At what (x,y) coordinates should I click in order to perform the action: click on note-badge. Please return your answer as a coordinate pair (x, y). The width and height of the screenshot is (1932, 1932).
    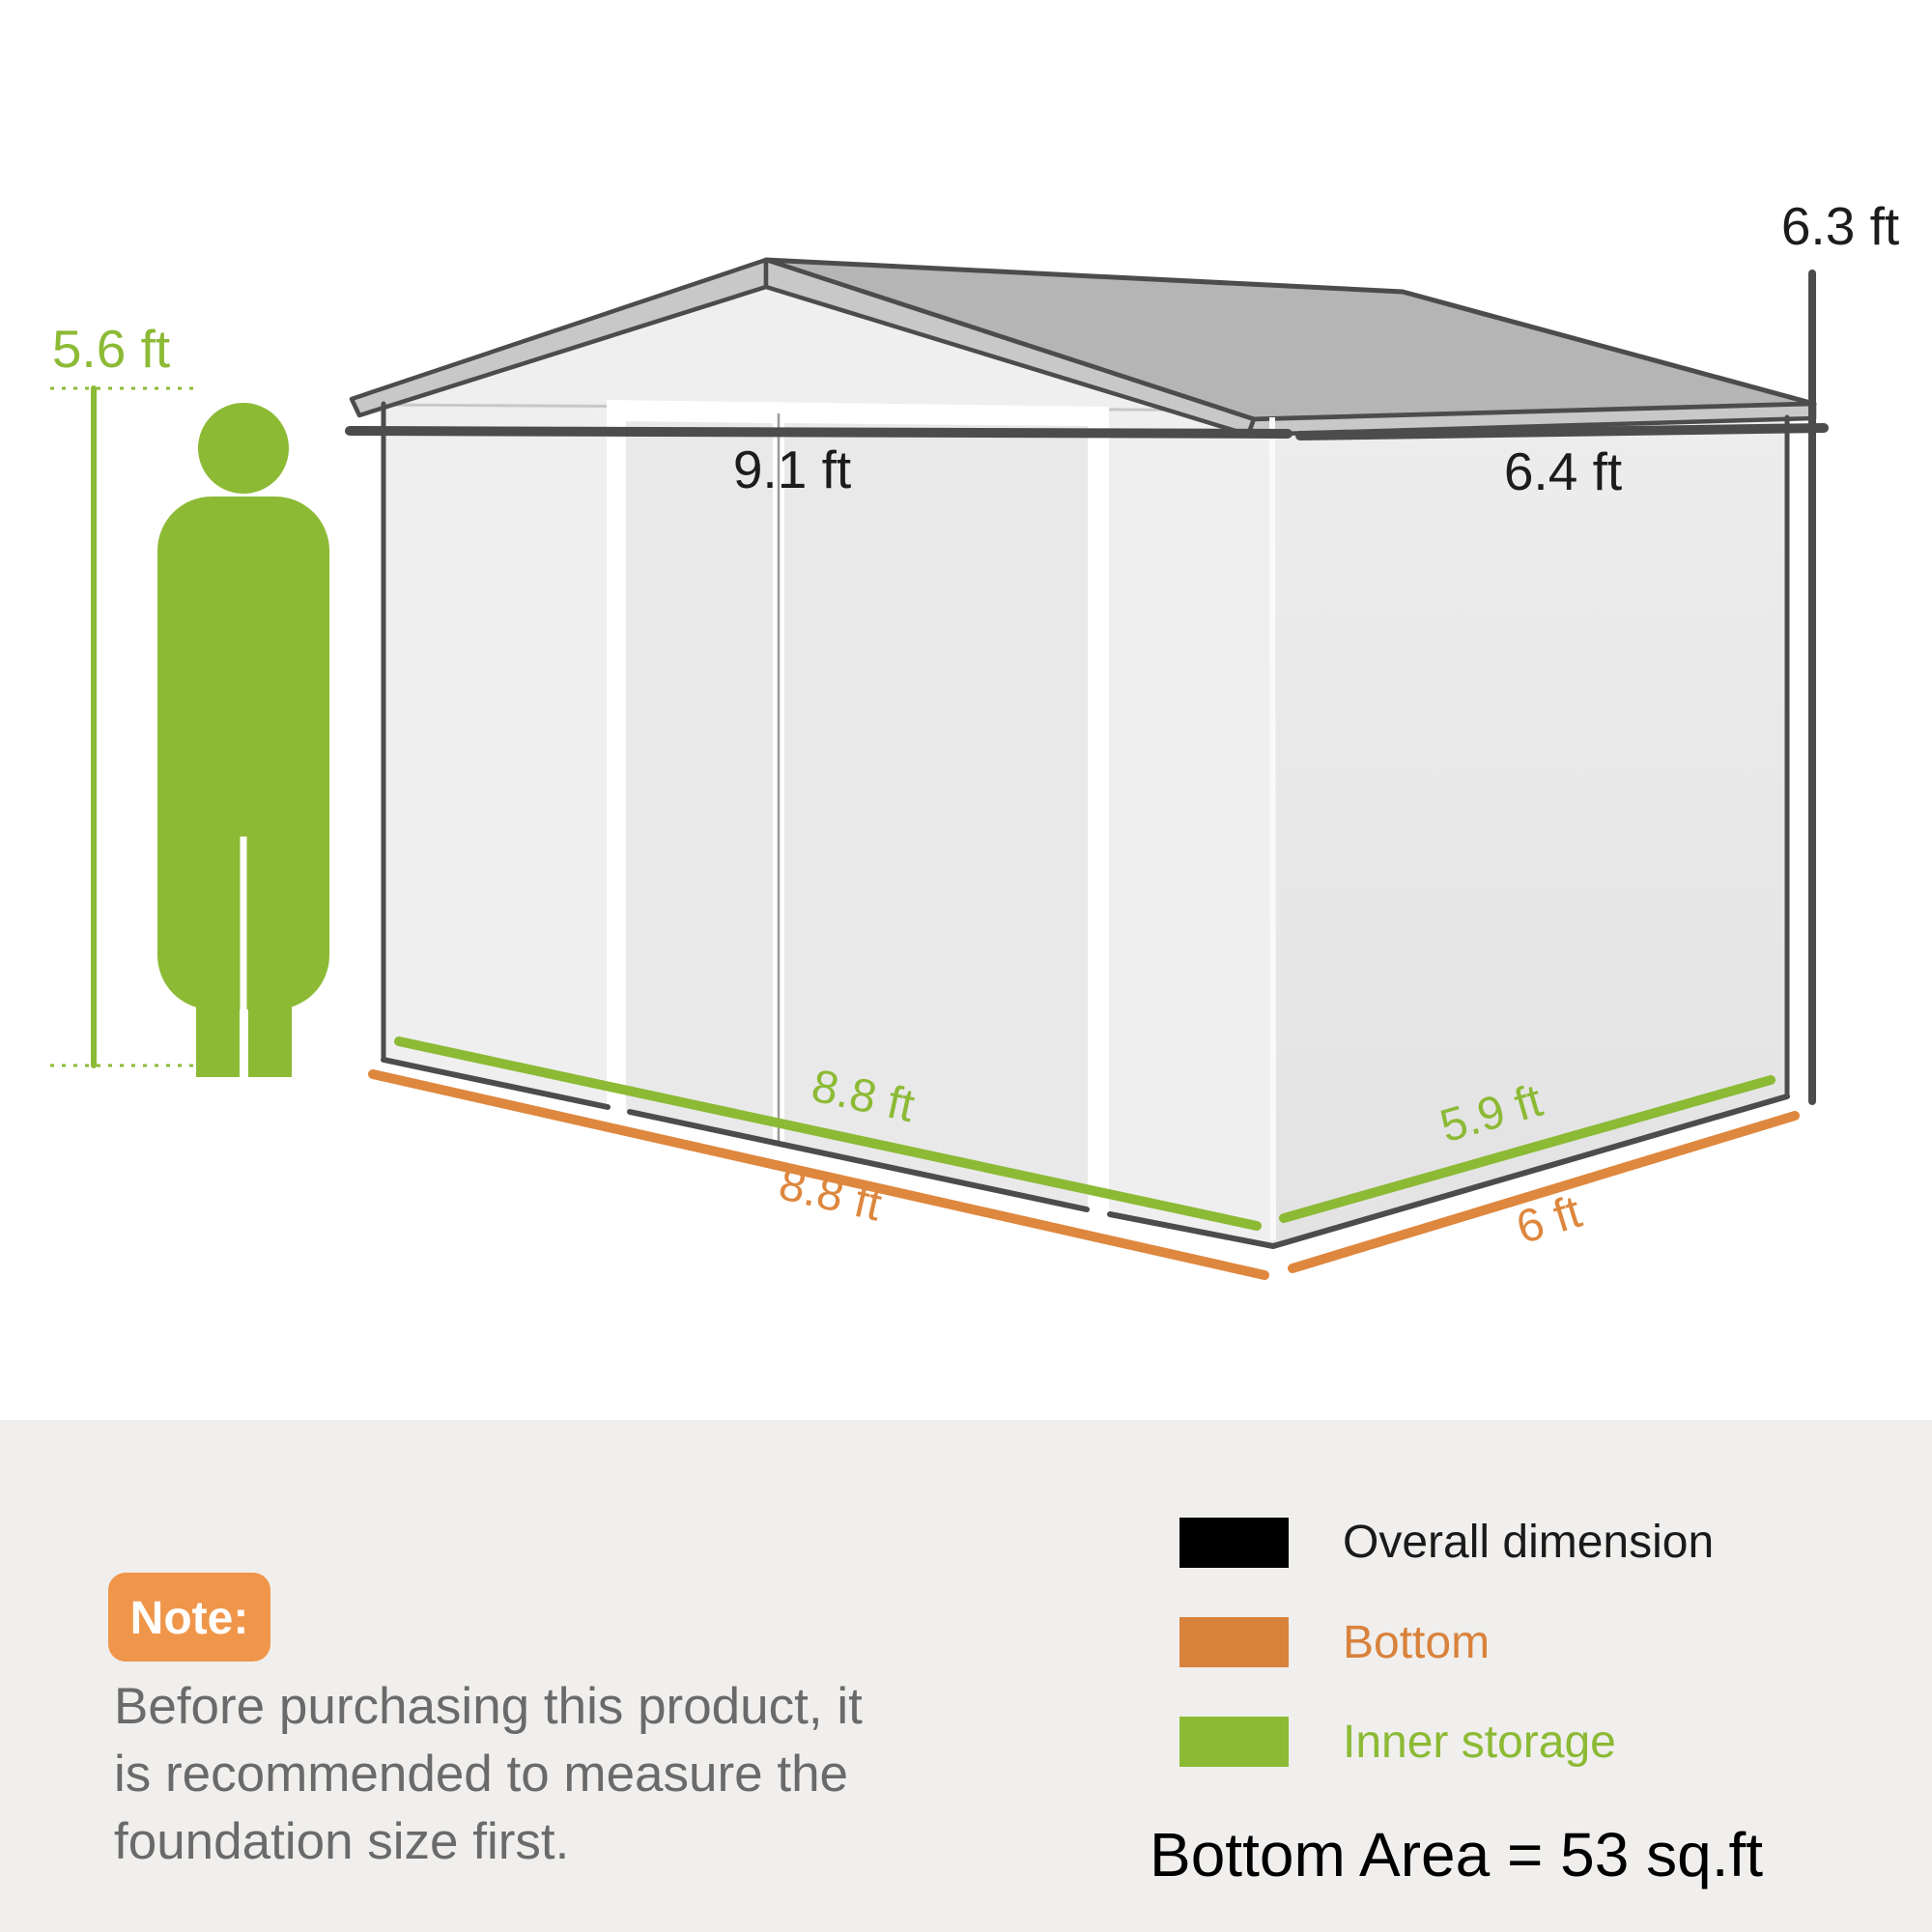
    Looking at the image, I should click on (189, 1617).